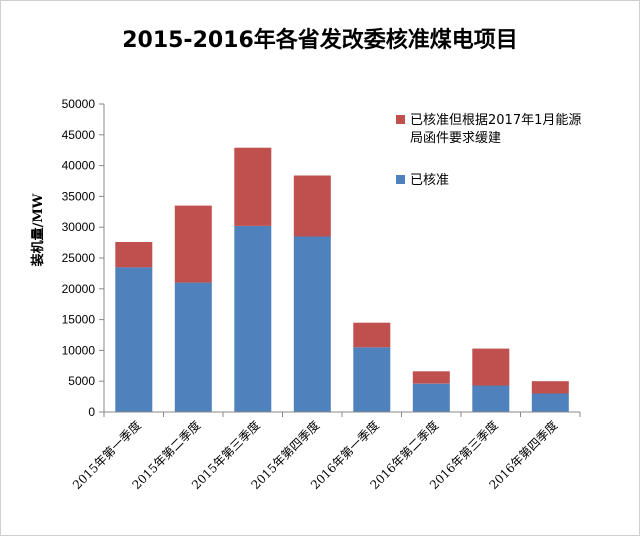  I want to click on legend-label-deferred: 已核准但根据2017年1月能源局函件要求缓建, so click(495, 129).